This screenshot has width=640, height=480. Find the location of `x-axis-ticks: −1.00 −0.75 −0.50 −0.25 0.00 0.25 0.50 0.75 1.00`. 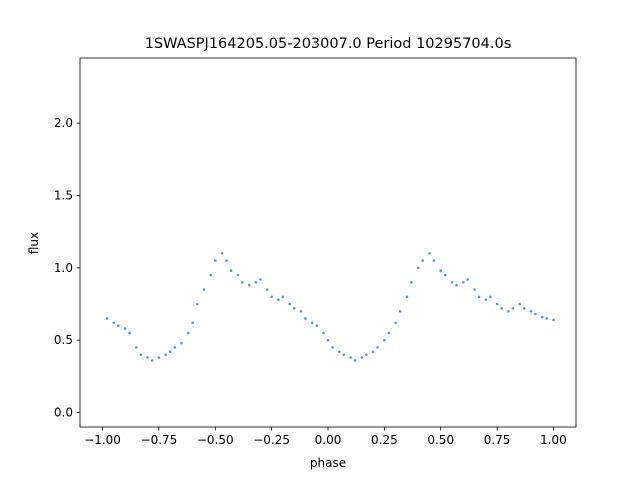

x-axis-ticks: −1.00 −0.75 −0.50 −0.25 0.00 0.25 0.50 0.75 1.00 is located at coordinates (325, 437).